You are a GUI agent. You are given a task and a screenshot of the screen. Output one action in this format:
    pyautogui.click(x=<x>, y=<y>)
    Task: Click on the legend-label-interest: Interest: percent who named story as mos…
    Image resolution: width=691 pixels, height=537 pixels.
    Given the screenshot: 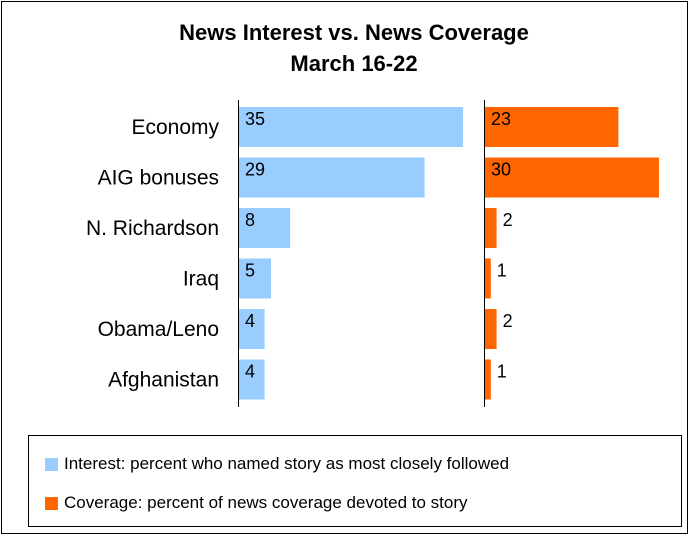 What is the action you would take?
    pyautogui.click(x=287, y=463)
    